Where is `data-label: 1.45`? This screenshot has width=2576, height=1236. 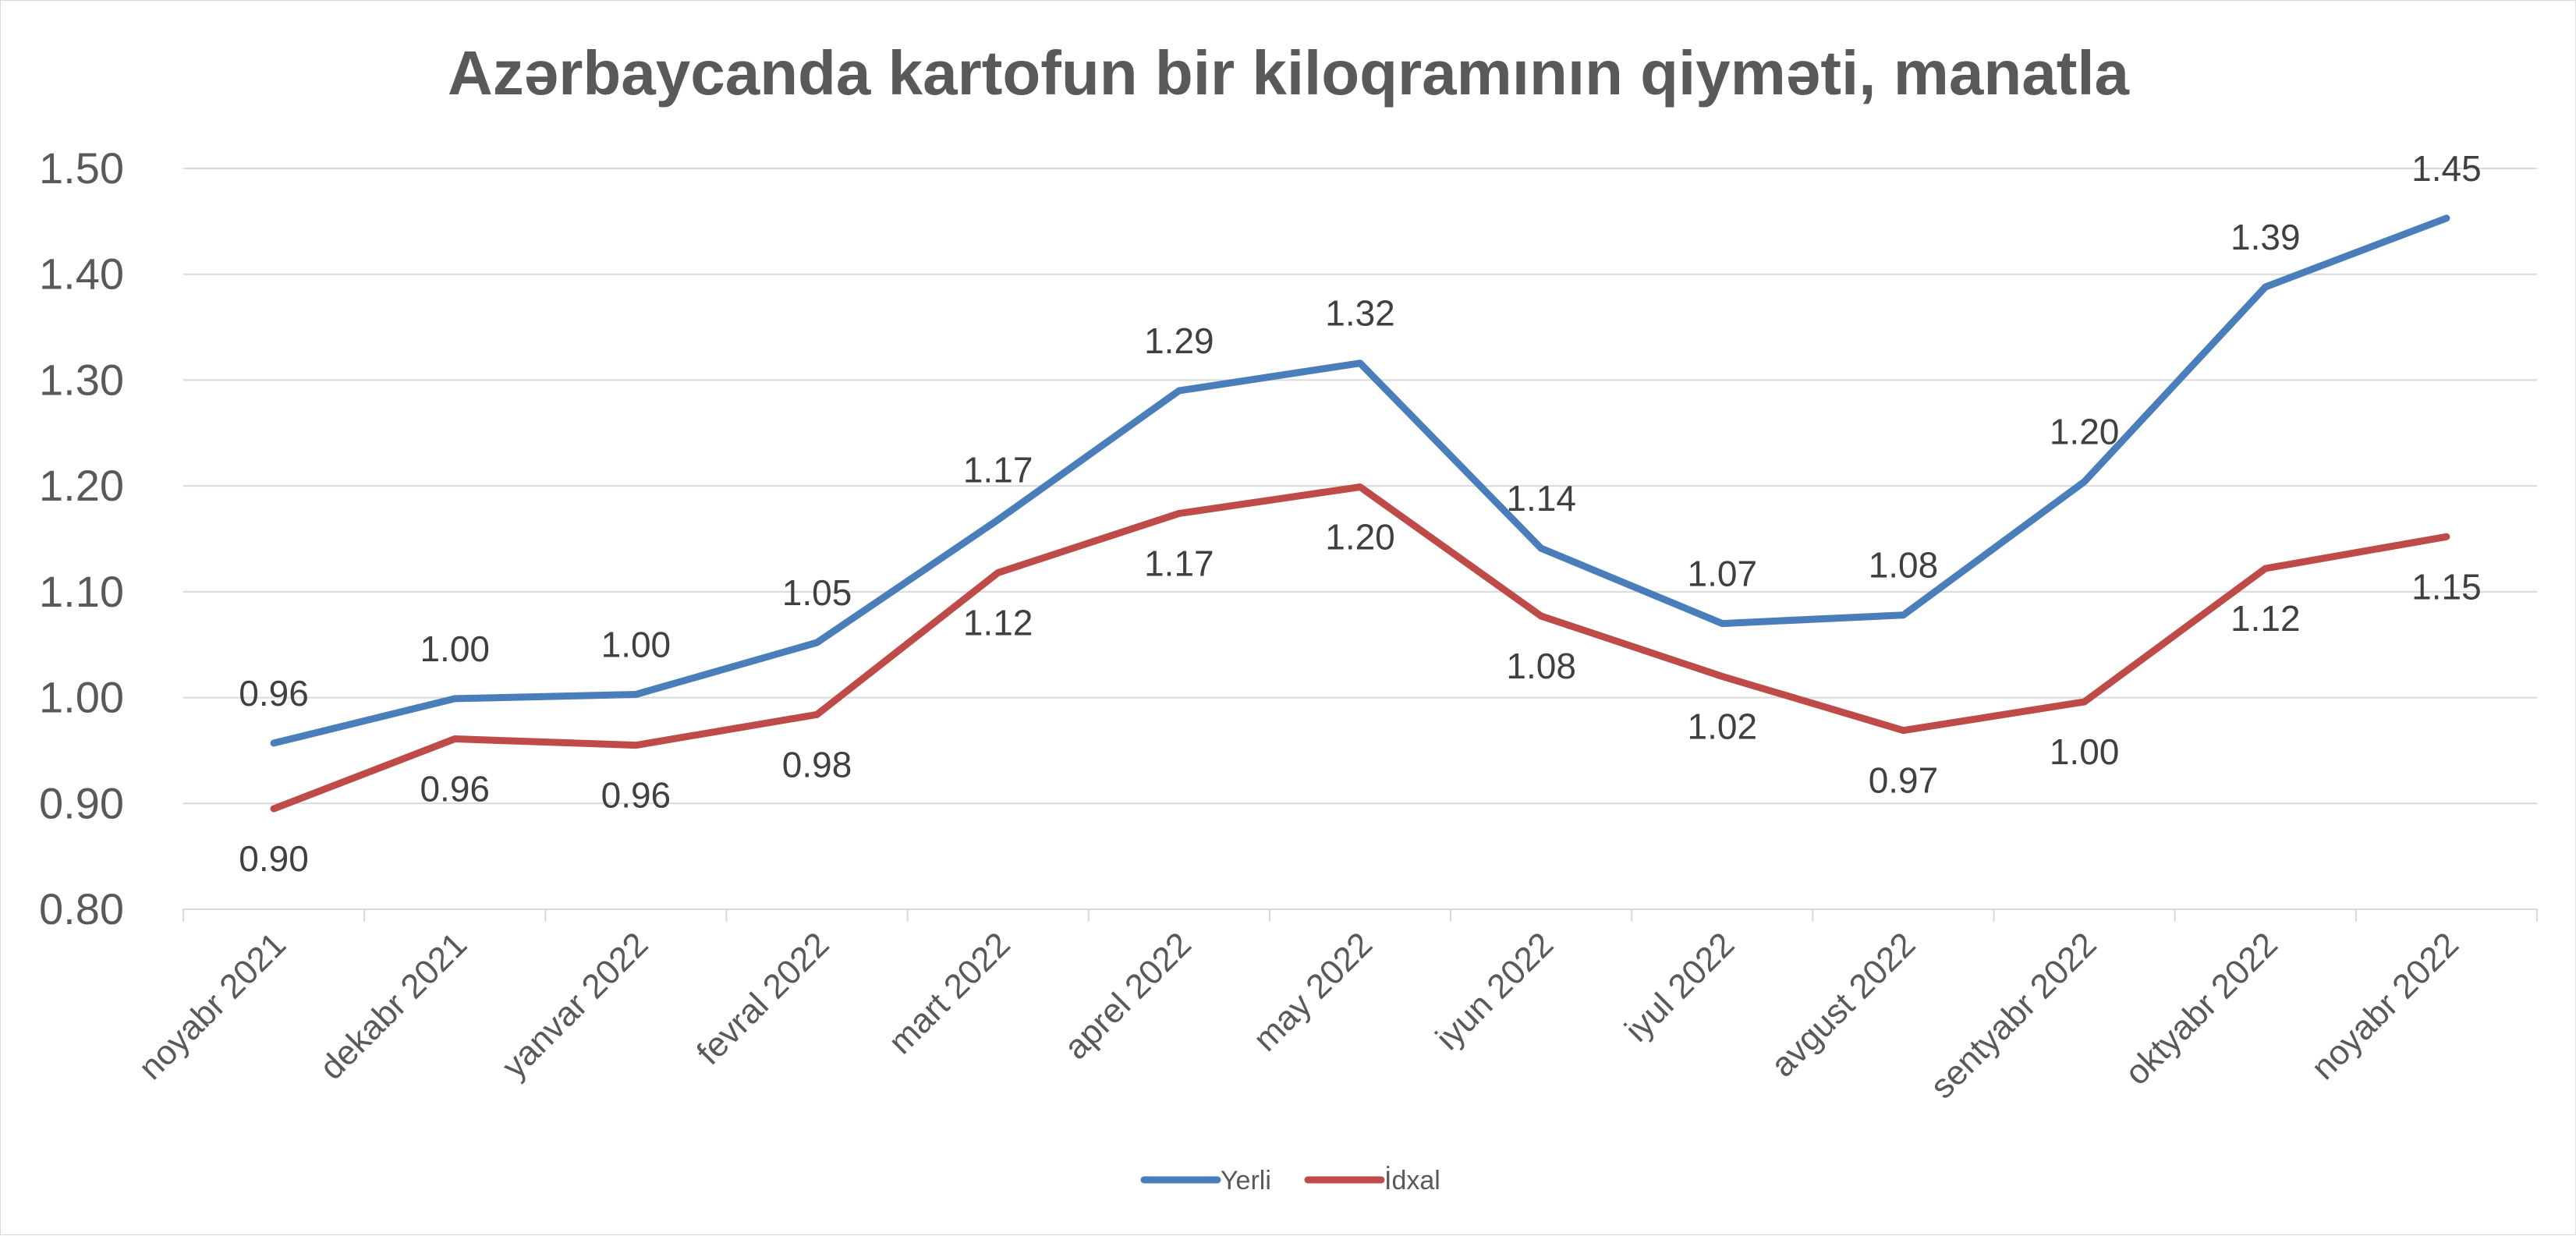
data-label: 1.45 is located at coordinates (2446, 168).